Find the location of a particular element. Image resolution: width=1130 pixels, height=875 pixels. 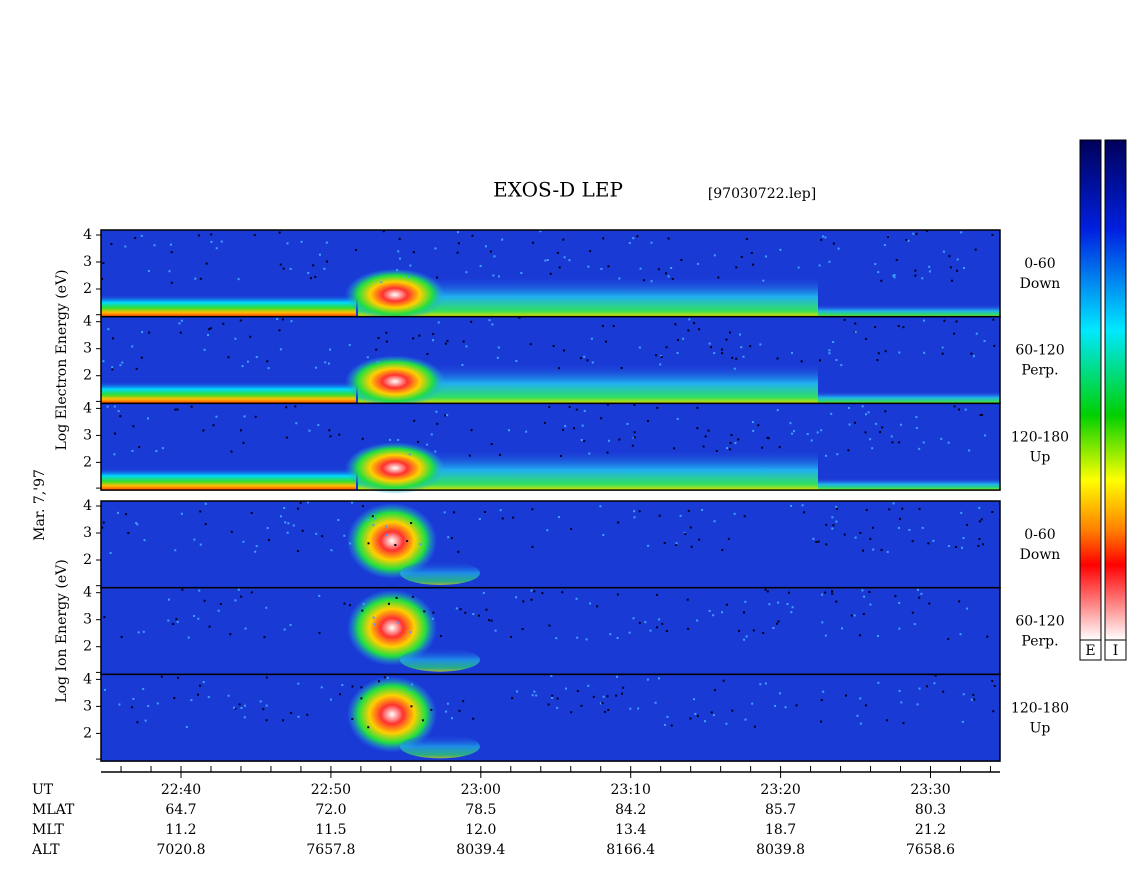

ephemeris-value: 7020.8 is located at coordinates (181, 850).